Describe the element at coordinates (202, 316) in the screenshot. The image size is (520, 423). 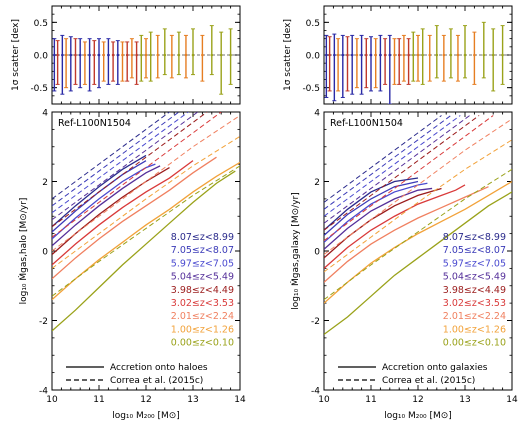
I see `legend-series-label: 2.01≤z<2.24` at that location.